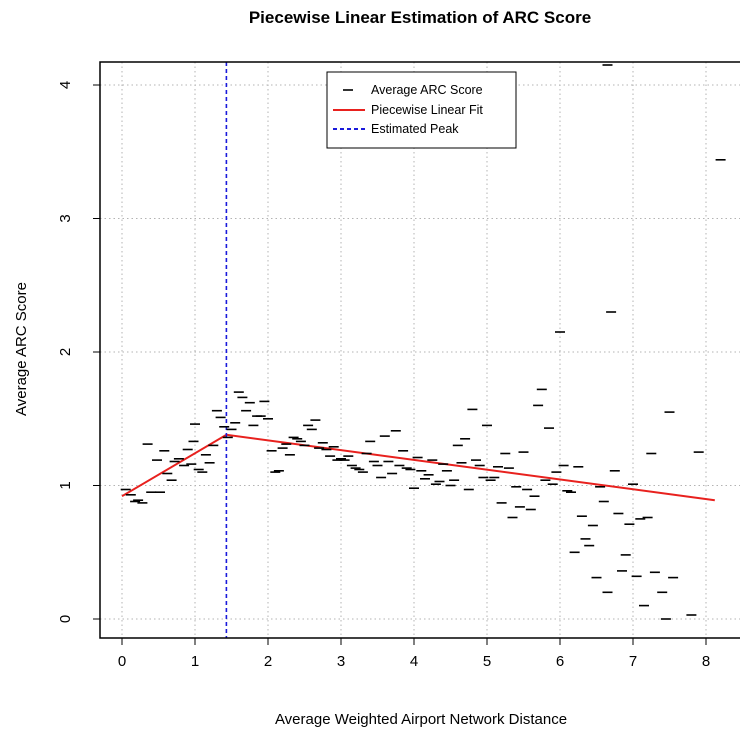  What do you see at coordinates (21, 349) in the screenshot?
I see `y-axis-label: Average ARC Score` at bounding box center [21, 349].